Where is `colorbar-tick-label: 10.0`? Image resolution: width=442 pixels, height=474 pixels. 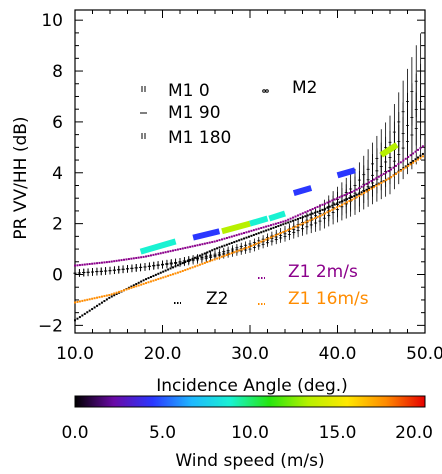 colorbar-tick-label: 10.0 is located at coordinates (250, 433).